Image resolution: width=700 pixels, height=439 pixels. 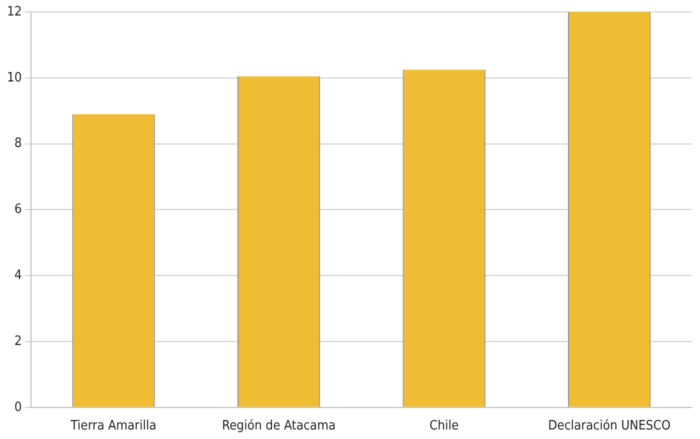 I want to click on x-tick-label: Declaración UNESCO, so click(x=609, y=426).